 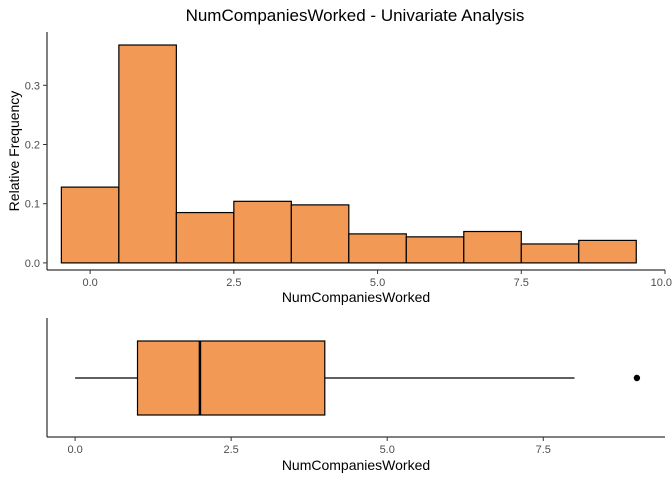 I want to click on boxplot-outlier, so click(x=637, y=378).